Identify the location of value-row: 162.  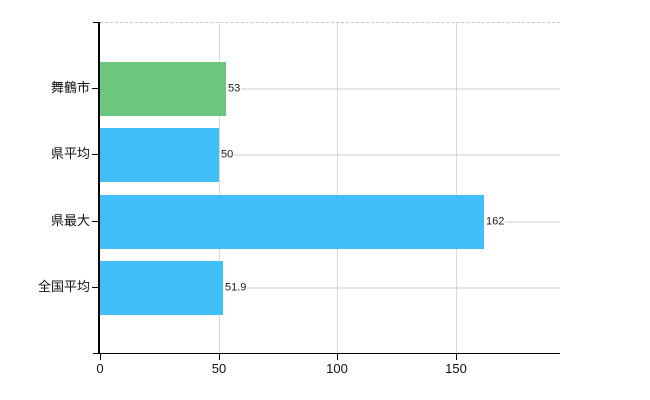
(522, 221).